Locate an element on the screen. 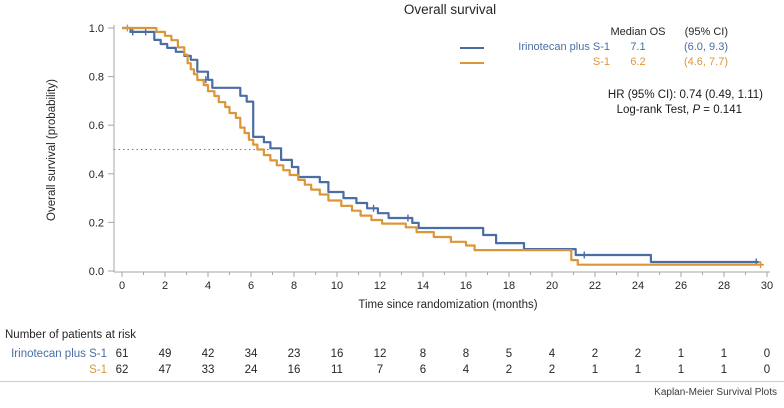  chart-title: Overall survival is located at coordinates (450, 9).